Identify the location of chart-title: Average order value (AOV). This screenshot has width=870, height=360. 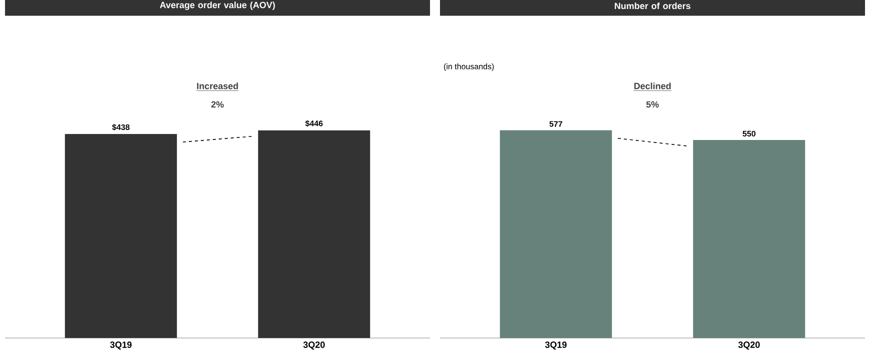
(217, 6).